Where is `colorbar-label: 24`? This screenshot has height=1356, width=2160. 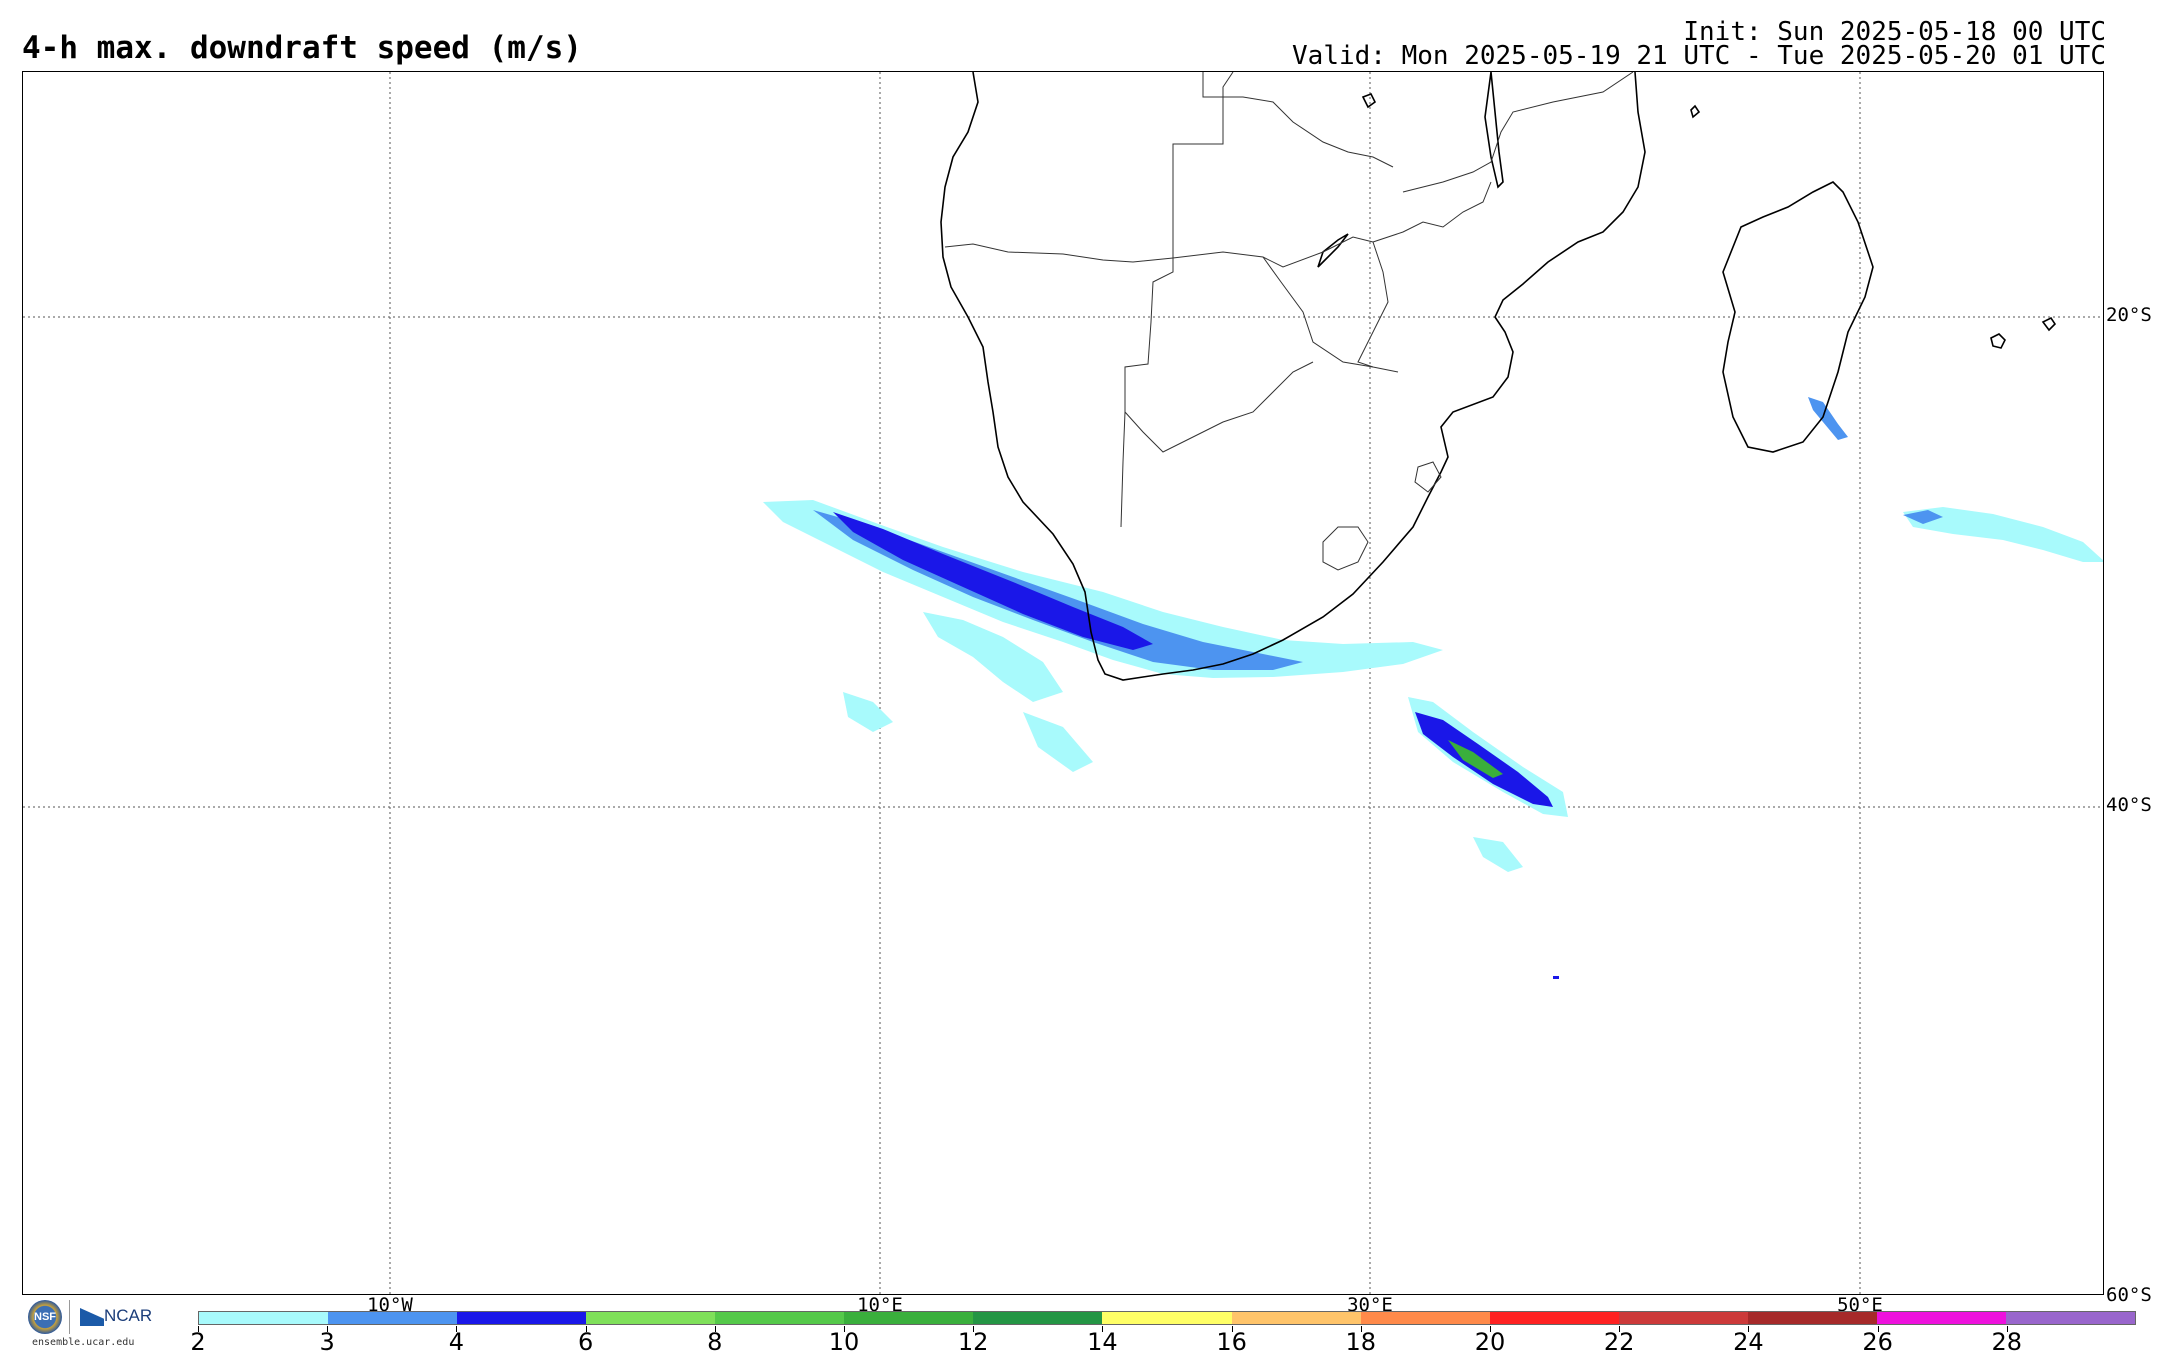
colorbar-label: 24 is located at coordinates (1748, 1342).